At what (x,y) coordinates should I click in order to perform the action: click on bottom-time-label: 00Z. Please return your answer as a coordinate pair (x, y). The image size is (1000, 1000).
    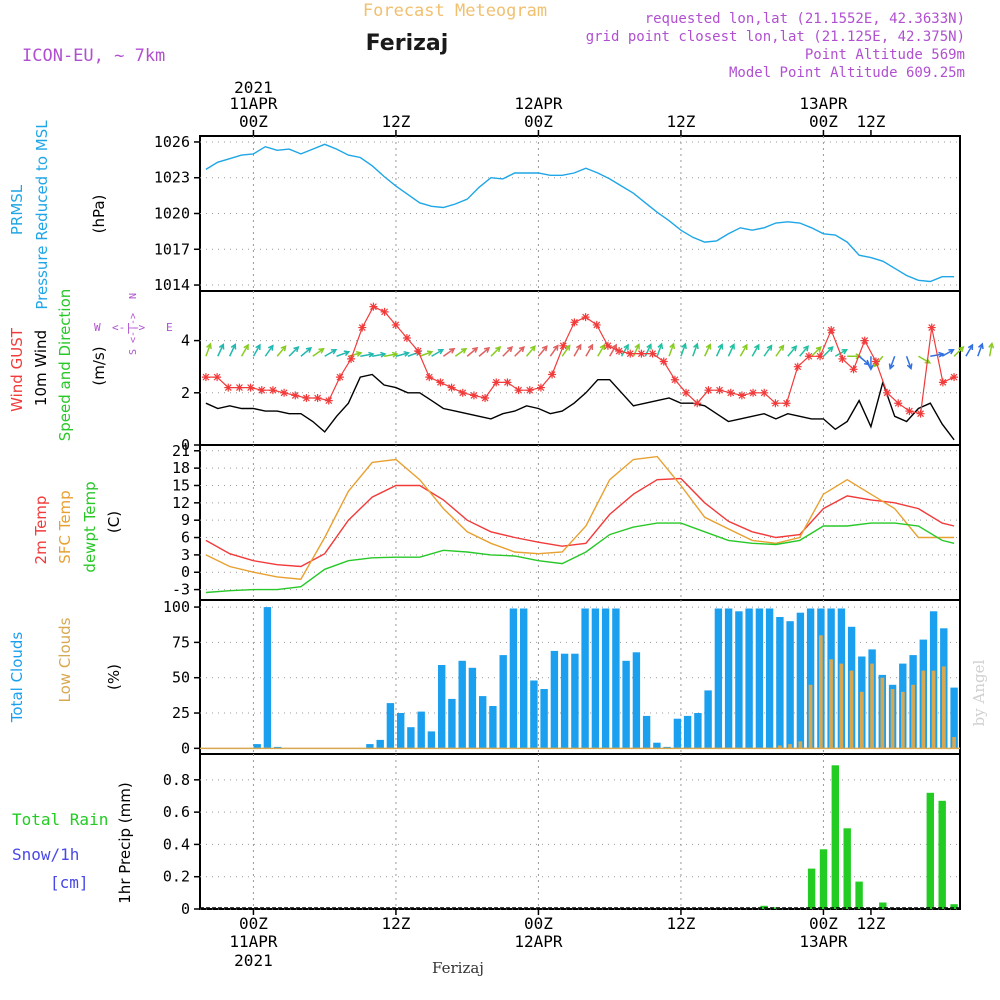
    Looking at the image, I should click on (823, 923).